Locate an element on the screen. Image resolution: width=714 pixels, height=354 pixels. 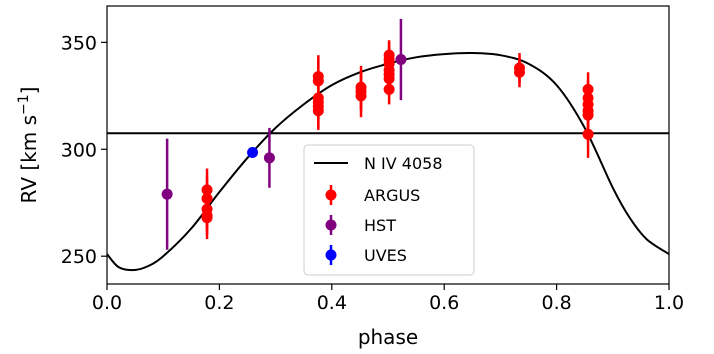
x-tick-label-0: 0.0 is located at coordinates (107, 303).